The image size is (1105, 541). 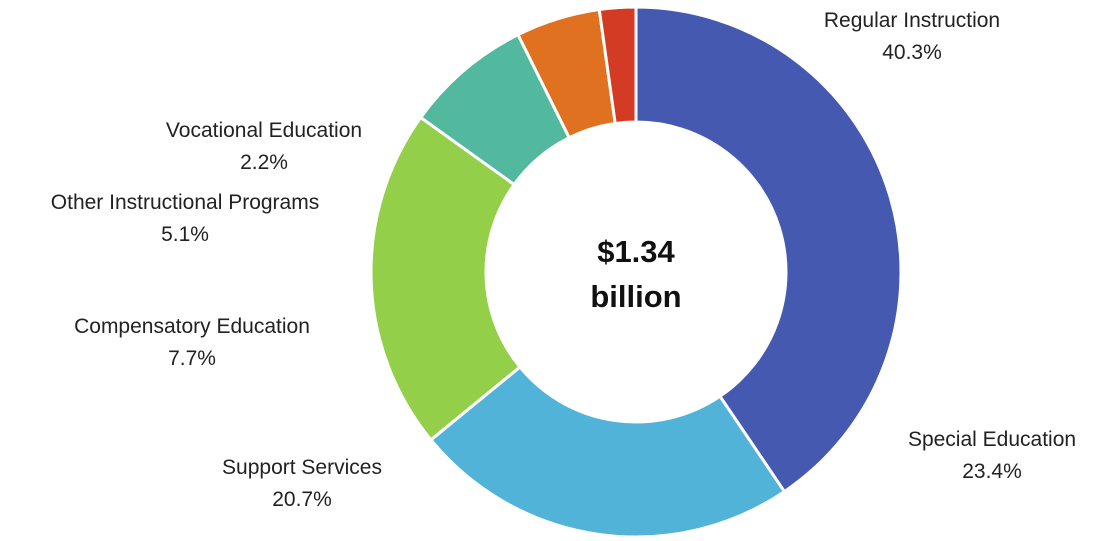 What do you see at coordinates (192, 358) in the screenshot?
I see `pct-compensatory-education: 7.7%` at bounding box center [192, 358].